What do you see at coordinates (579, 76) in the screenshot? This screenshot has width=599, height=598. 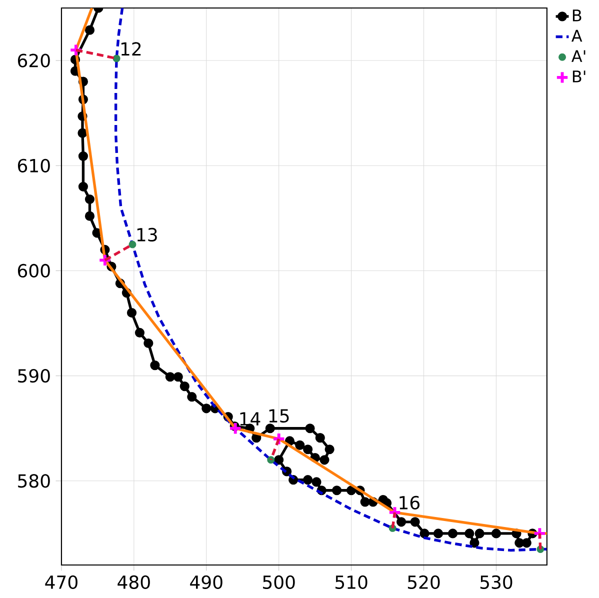 I see `legend-label: B'` at bounding box center [579, 76].